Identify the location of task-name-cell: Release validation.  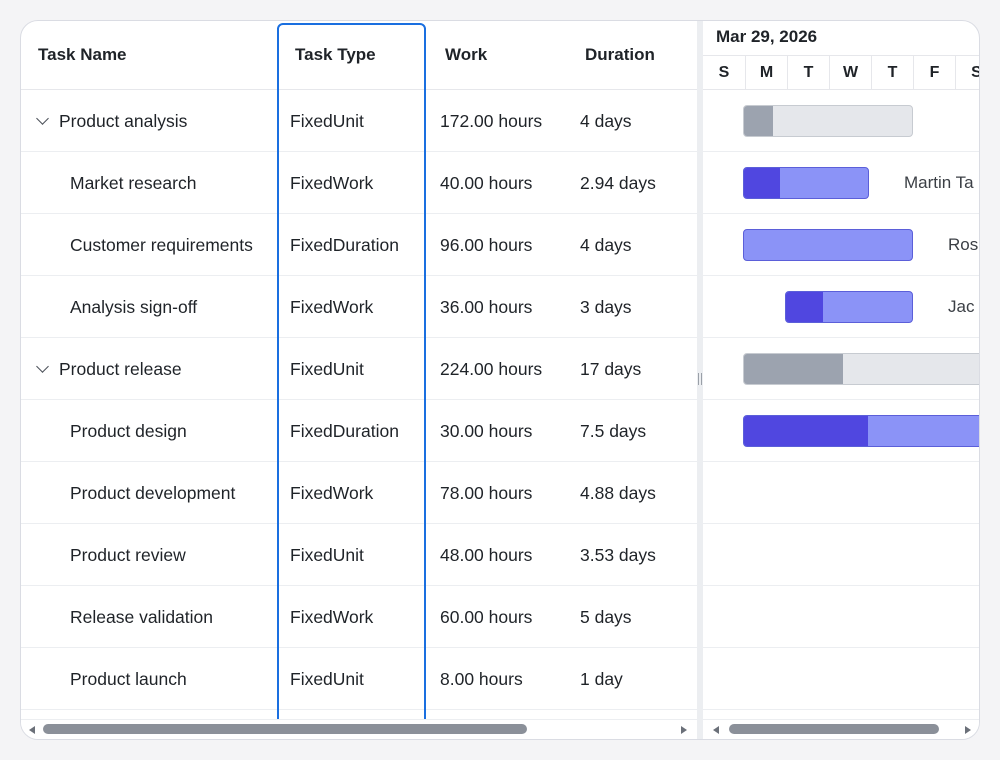
(149, 617).